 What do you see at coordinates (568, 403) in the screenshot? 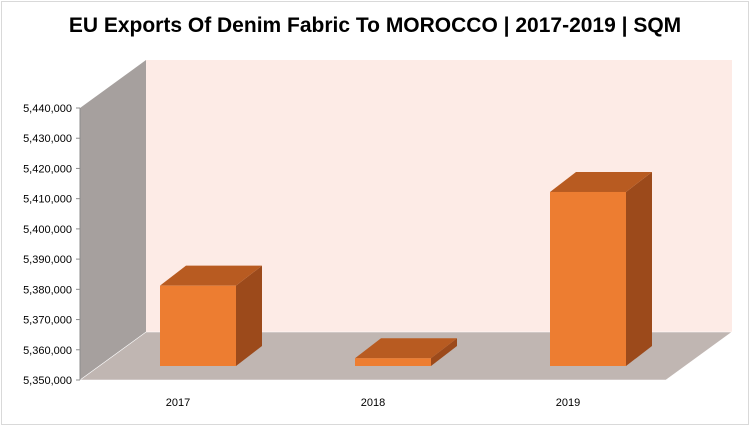
I see `x-tick-label: 2019` at bounding box center [568, 403].